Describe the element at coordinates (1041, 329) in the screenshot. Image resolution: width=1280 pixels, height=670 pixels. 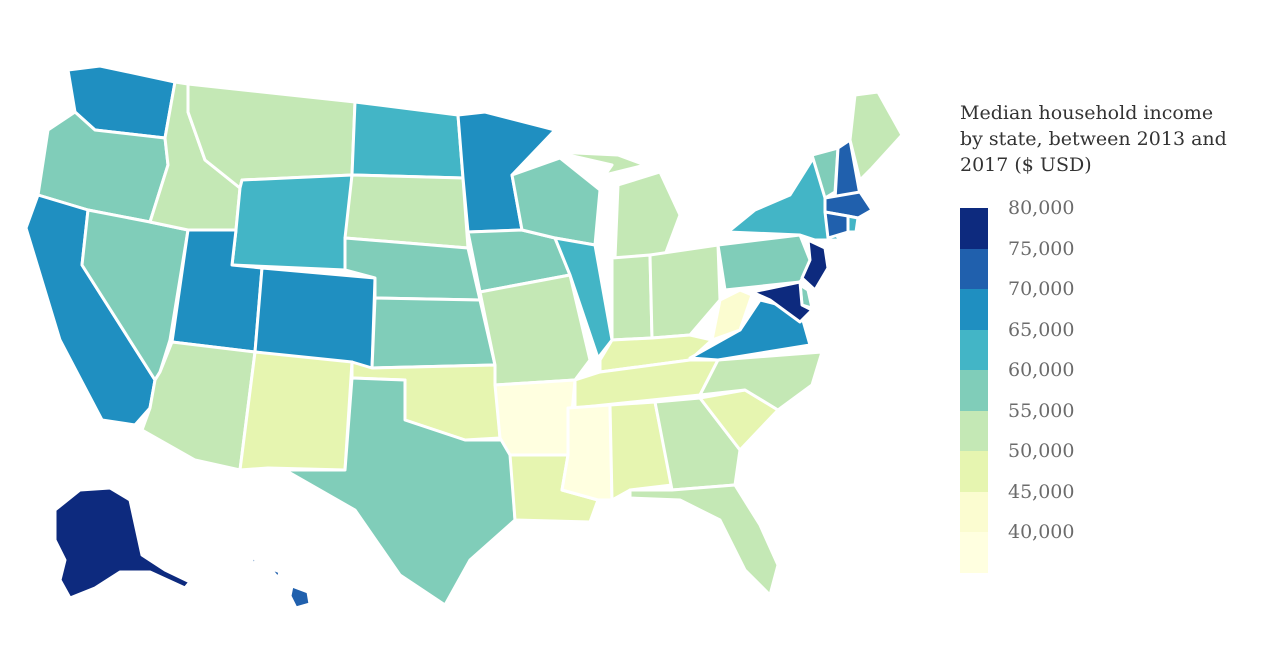
I see `legend-label: 65,000` at that location.